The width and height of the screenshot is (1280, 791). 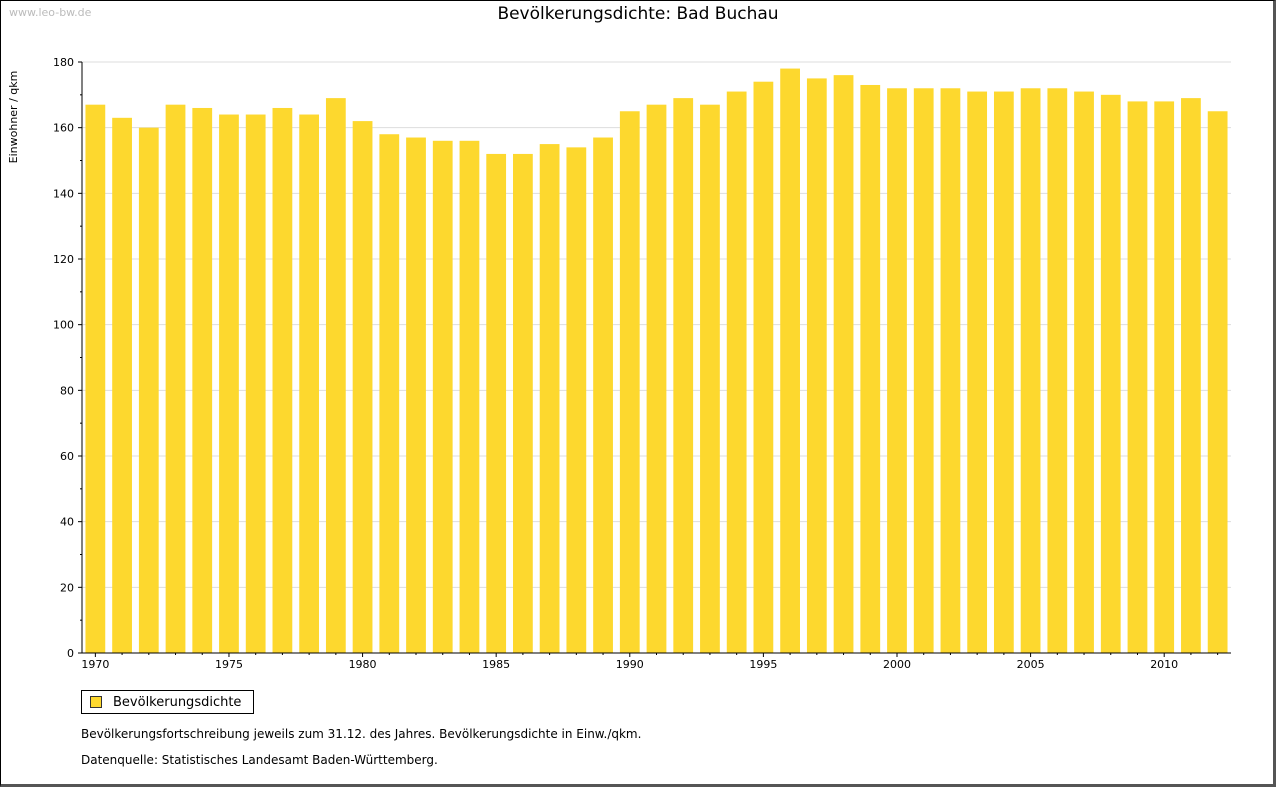 What do you see at coordinates (67, 390) in the screenshot?
I see `y-tick-label: 80` at bounding box center [67, 390].